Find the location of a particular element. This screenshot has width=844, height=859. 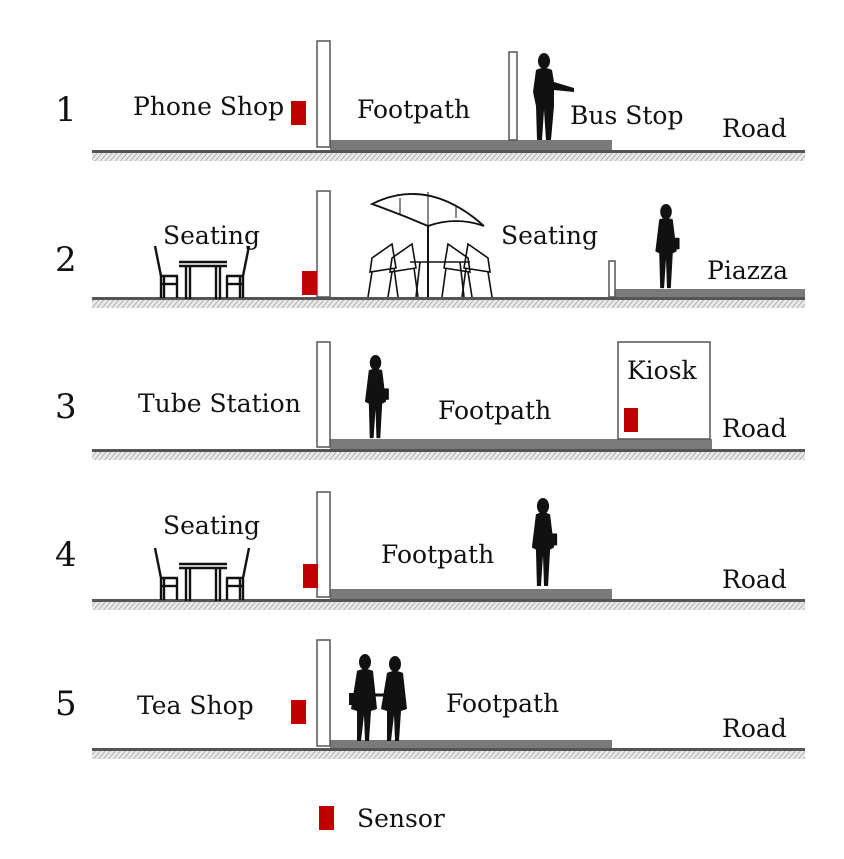

pedestrian-pointing-icon is located at coordinates (553, 96).